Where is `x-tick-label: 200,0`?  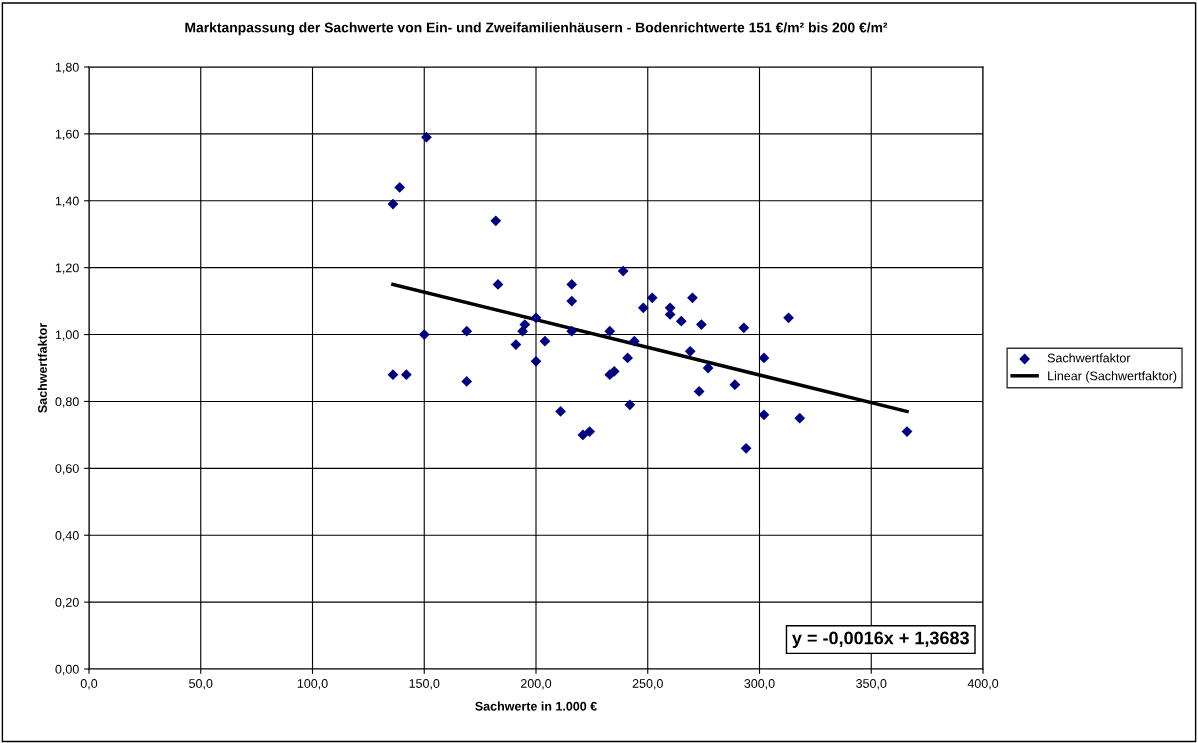
x-tick-label: 200,0 is located at coordinates (536, 684).